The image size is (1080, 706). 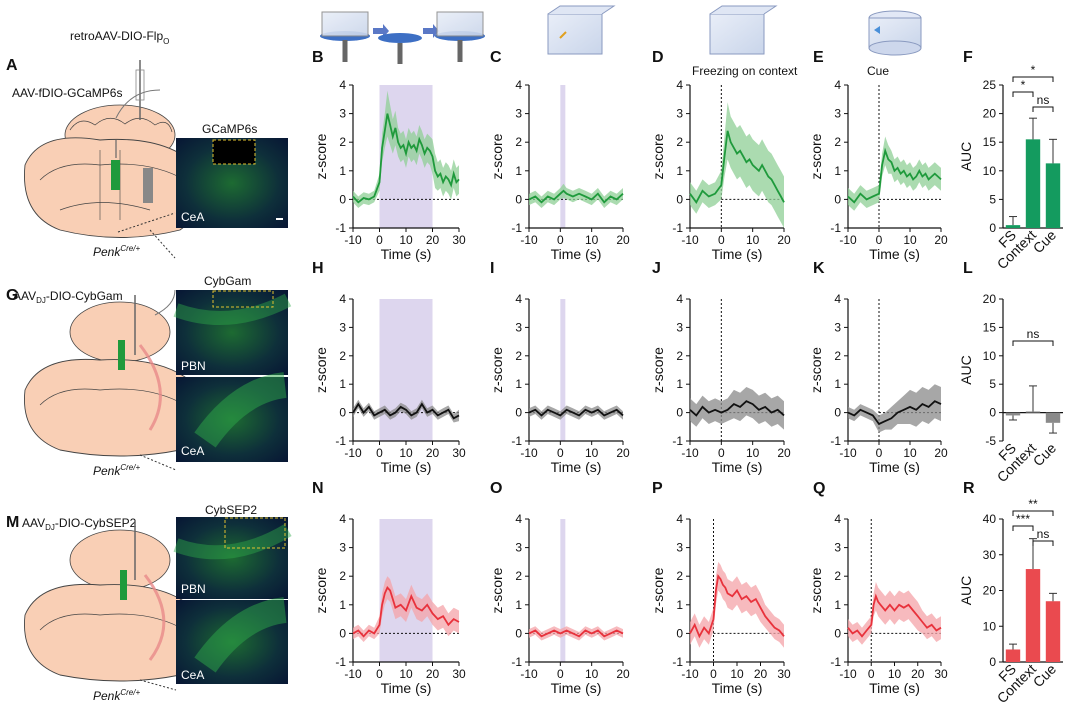 What do you see at coordinates (966, 591) in the screenshot?
I see `y-axis-label: AUC` at bounding box center [966, 591].